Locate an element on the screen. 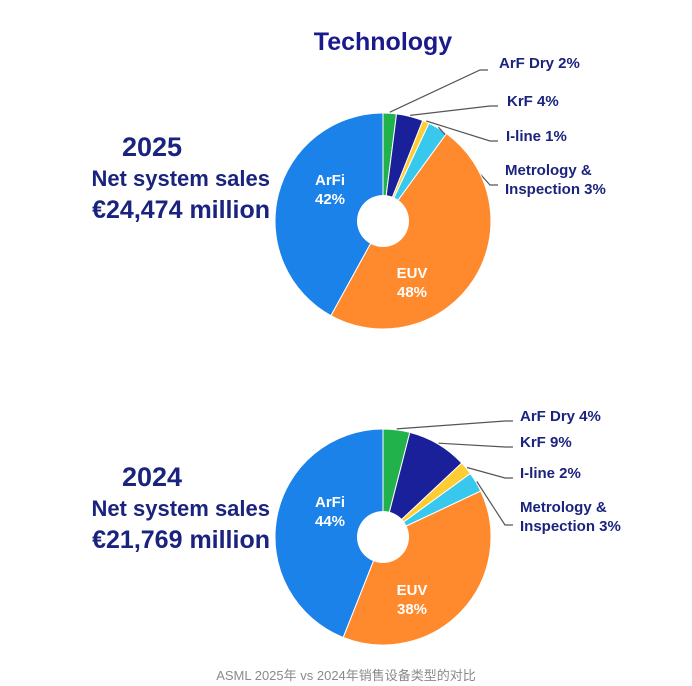 Image resolution: width=692 pixels, height=686 pixels. external-label-2024-arf-dry-0: ArF Dry 4% is located at coordinates (560, 416).